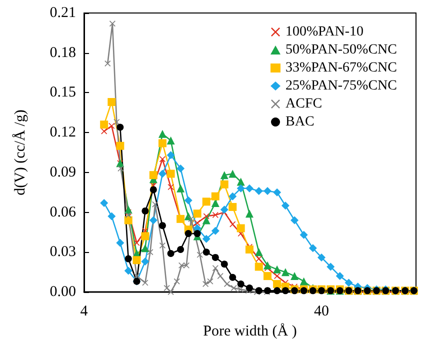  Describe the element at coordinates (20, 153) in the screenshot. I see `y-axis-title: d(V) (cc/Å /g)` at that location.